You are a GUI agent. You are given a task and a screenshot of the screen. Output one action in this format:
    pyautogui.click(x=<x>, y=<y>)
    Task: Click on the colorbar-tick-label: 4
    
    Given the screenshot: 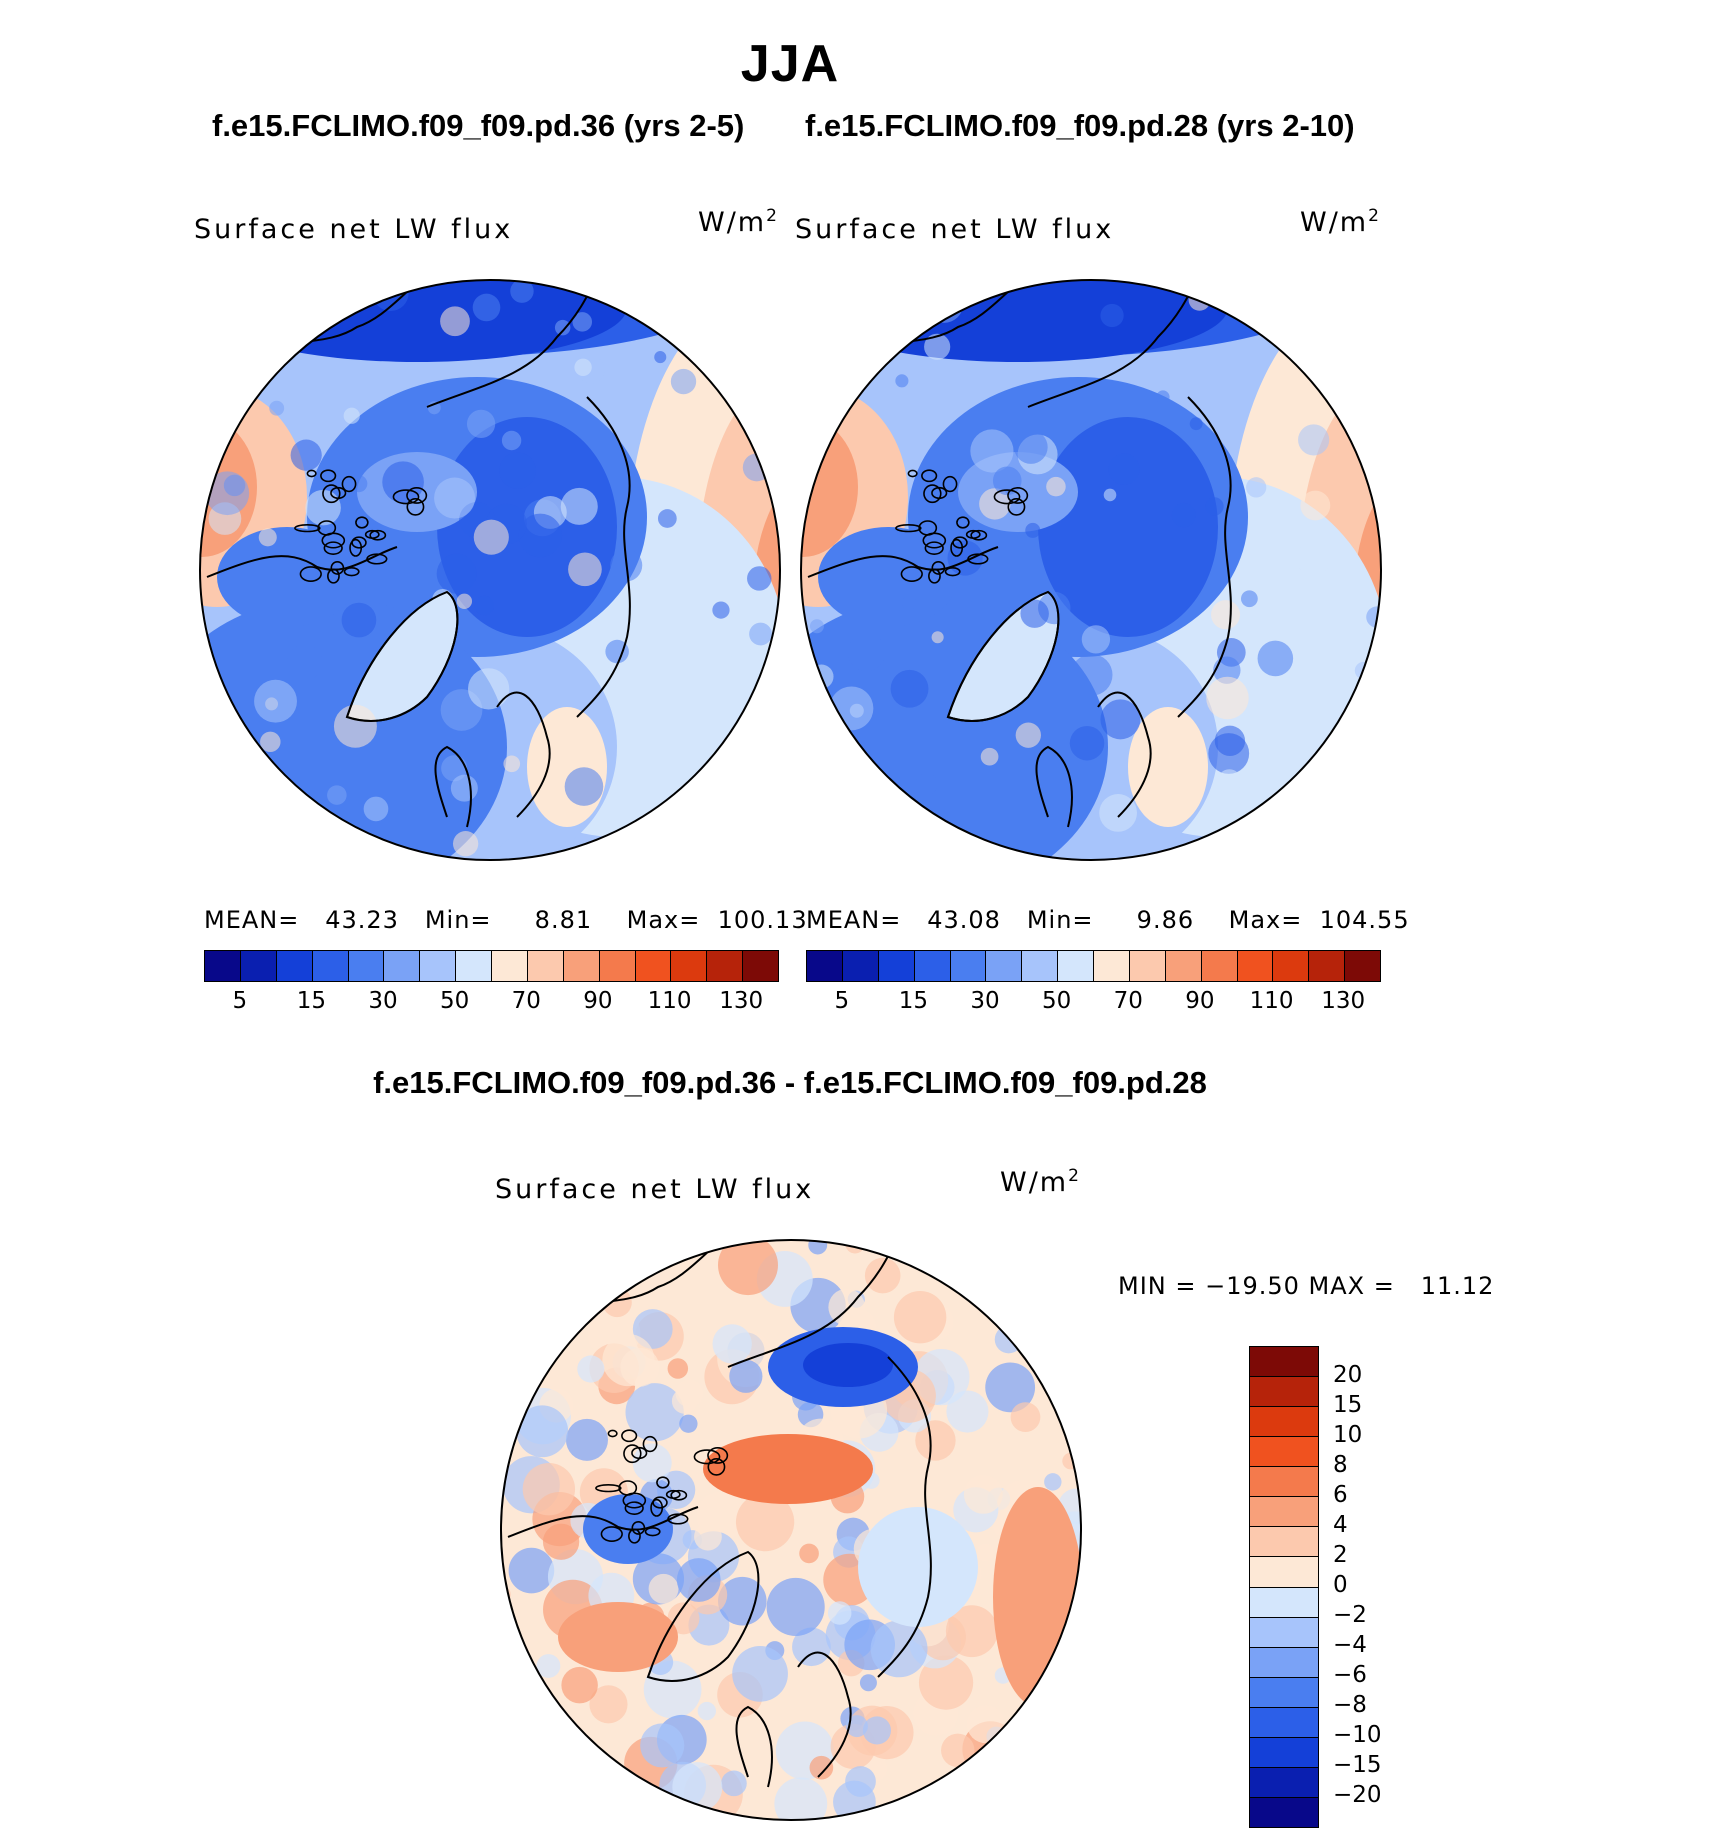 What is the action you would take?
    pyautogui.click(x=1340, y=1525)
    